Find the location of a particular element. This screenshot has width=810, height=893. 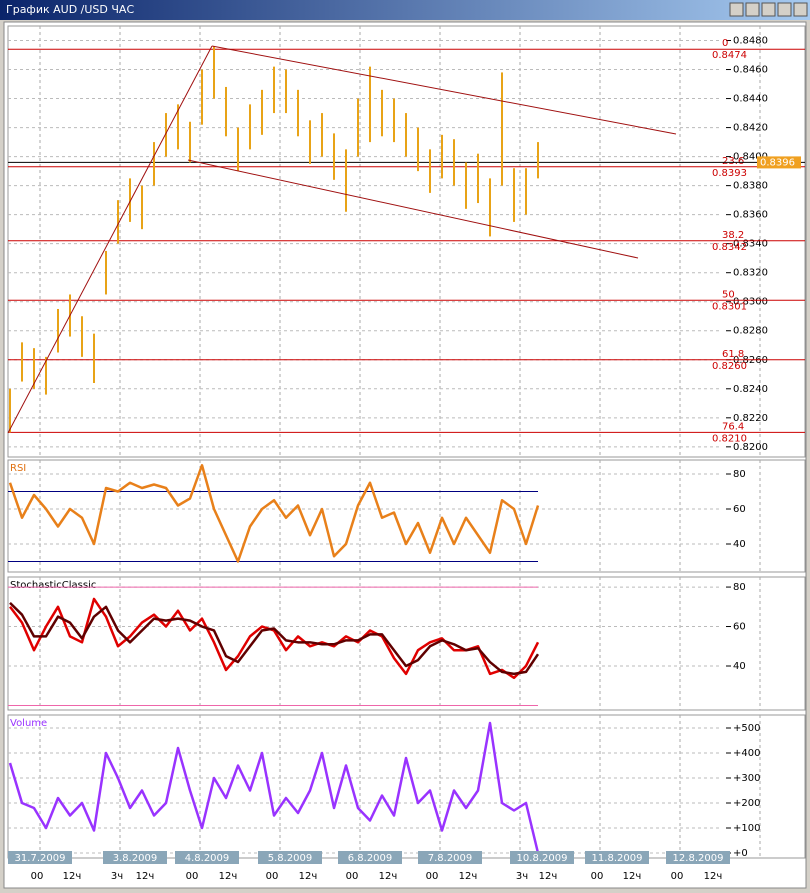

y-tick-label: 0.8320 is located at coordinates (750, 273).